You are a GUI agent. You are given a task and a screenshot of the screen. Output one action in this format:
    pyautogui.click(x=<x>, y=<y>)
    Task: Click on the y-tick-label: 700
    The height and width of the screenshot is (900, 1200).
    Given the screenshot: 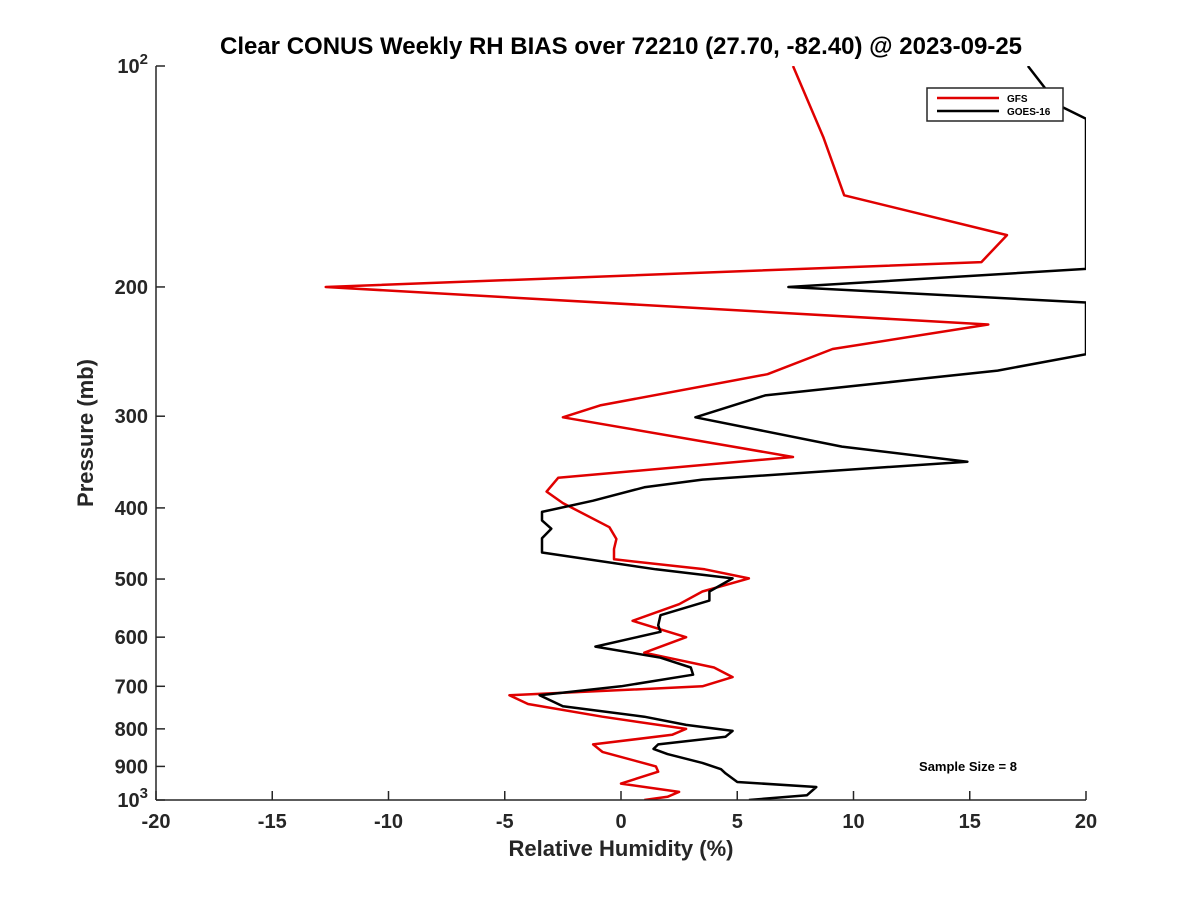 What is the action you would take?
    pyautogui.click(x=131, y=687)
    